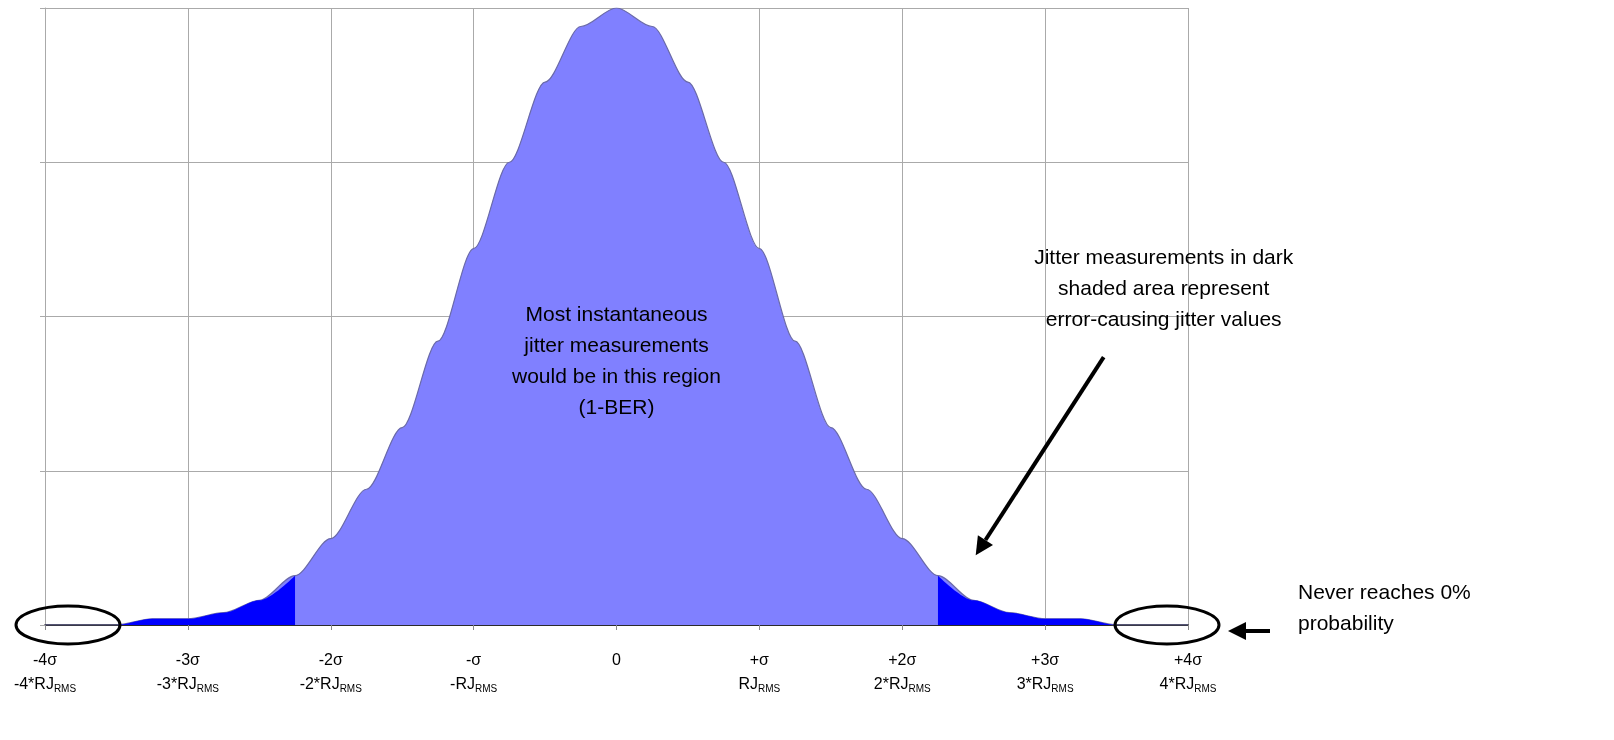 The image size is (1614, 740). Describe the element at coordinates (1164, 287) in the screenshot. I see `annotation: Jitter measurements in dark shaded area represent error-causing jitter values` at that location.